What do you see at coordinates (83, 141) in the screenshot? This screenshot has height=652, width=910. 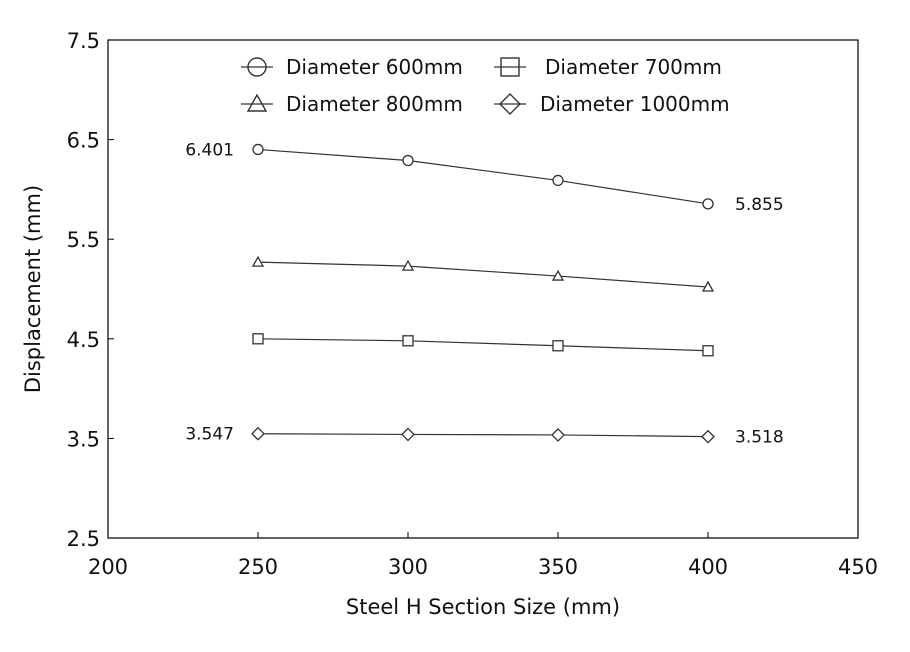 I see `y-tick-label: 6.5` at bounding box center [83, 141].